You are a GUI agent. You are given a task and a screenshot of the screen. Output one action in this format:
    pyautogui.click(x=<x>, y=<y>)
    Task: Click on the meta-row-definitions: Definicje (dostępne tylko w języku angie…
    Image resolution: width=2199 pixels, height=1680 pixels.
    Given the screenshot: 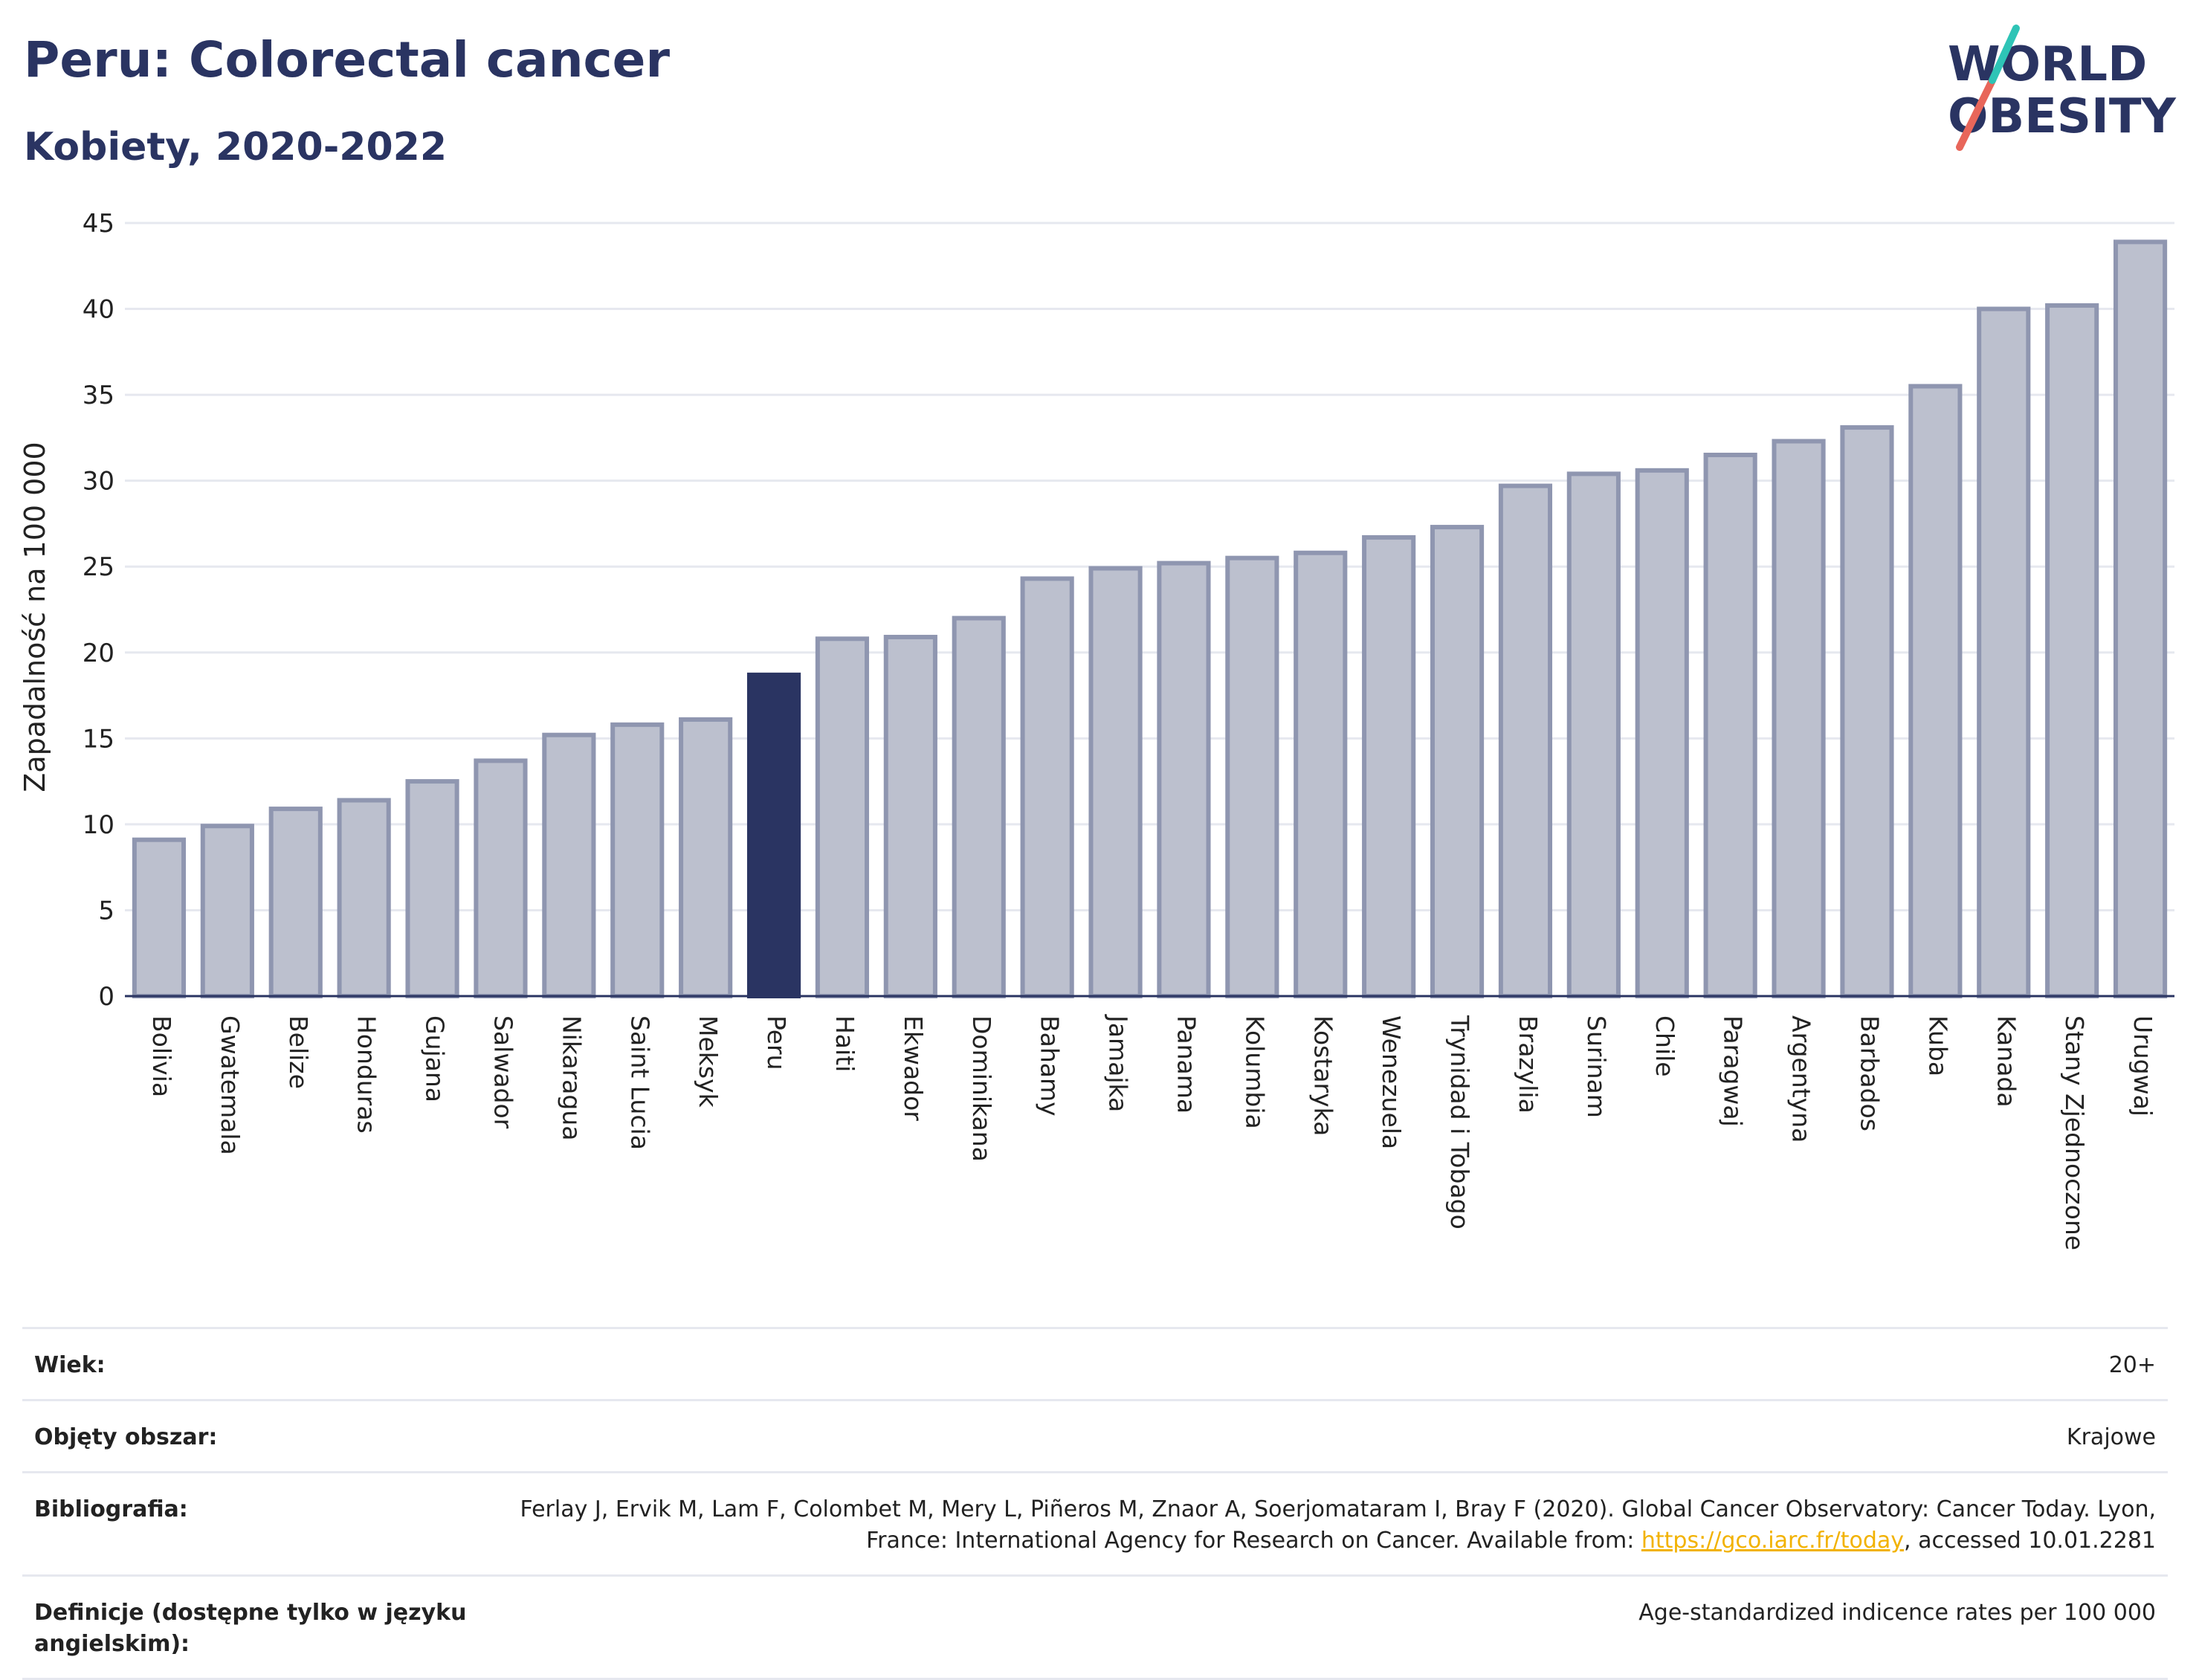 What is the action you would take?
    pyautogui.click(x=1095, y=1627)
    